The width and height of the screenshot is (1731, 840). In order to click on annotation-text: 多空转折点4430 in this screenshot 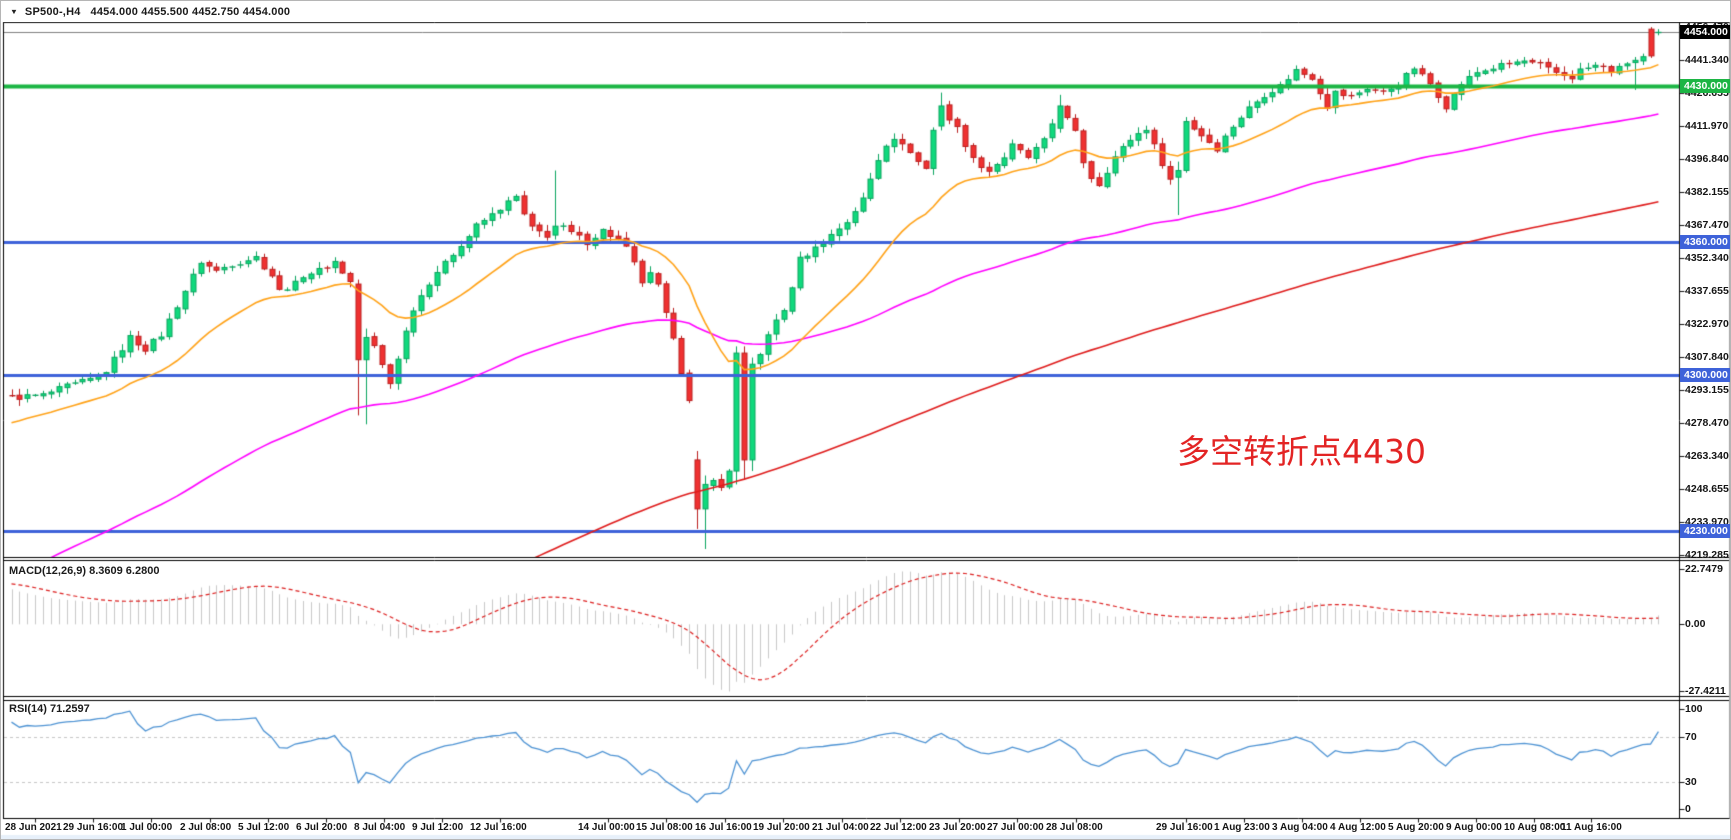, I will do `click(1301, 451)`.